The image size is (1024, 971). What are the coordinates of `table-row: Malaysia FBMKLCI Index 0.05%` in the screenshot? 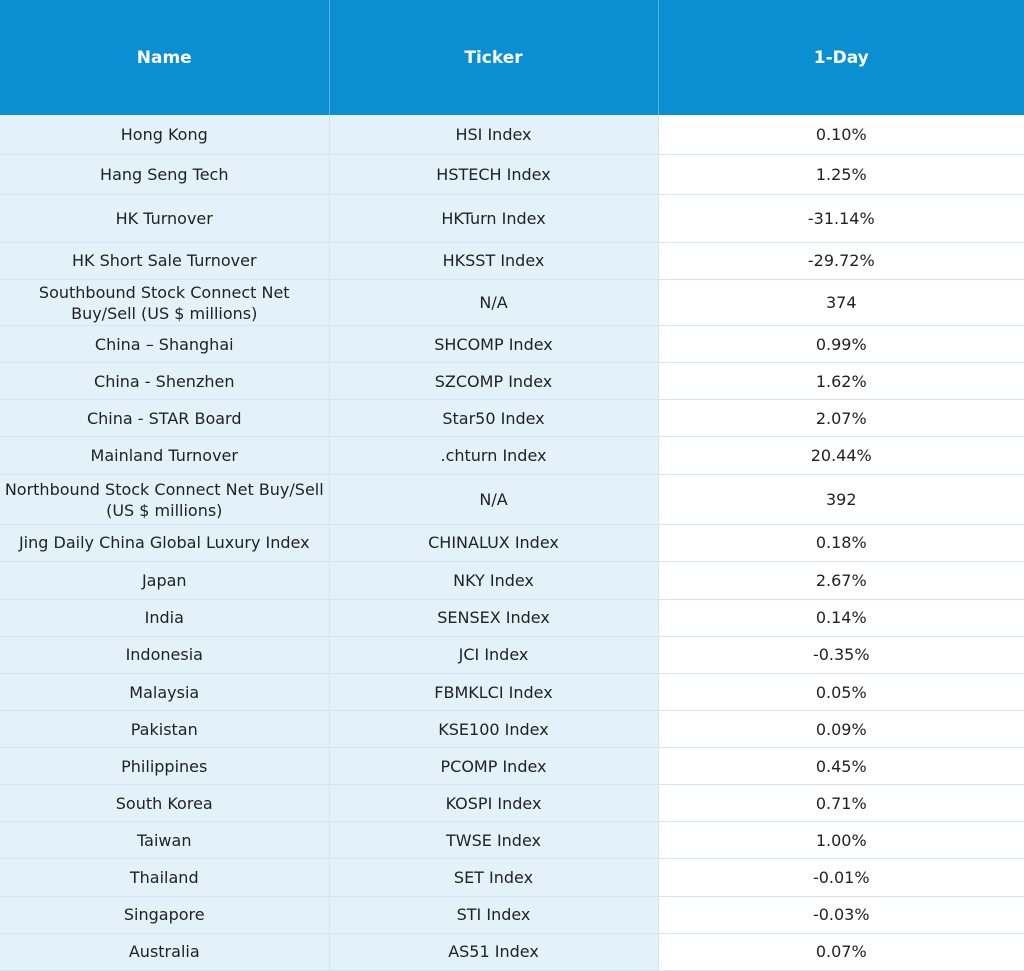 It's located at (512, 692).